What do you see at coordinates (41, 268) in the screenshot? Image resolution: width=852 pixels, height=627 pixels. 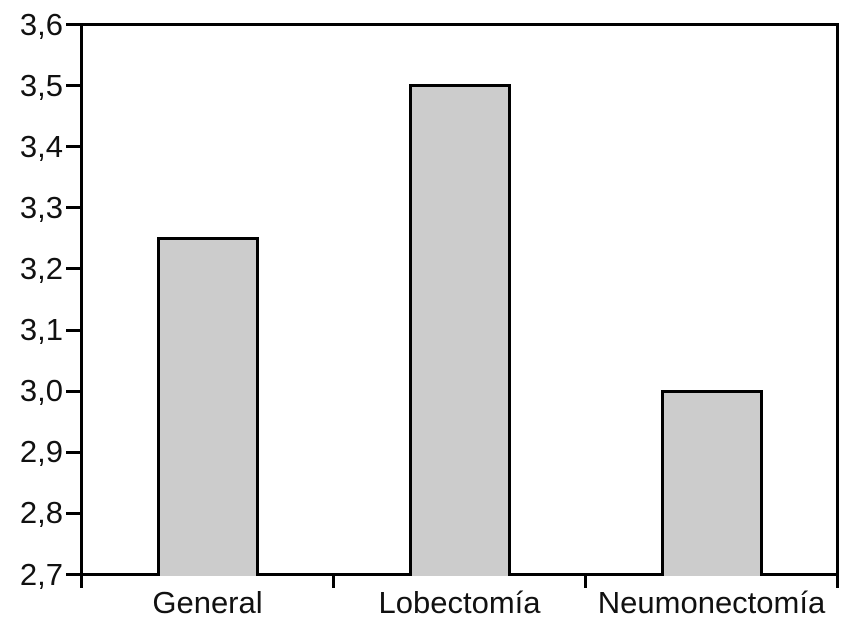 I see `y-axis-tick-label: 3,2` at bounding box center [41, 268].